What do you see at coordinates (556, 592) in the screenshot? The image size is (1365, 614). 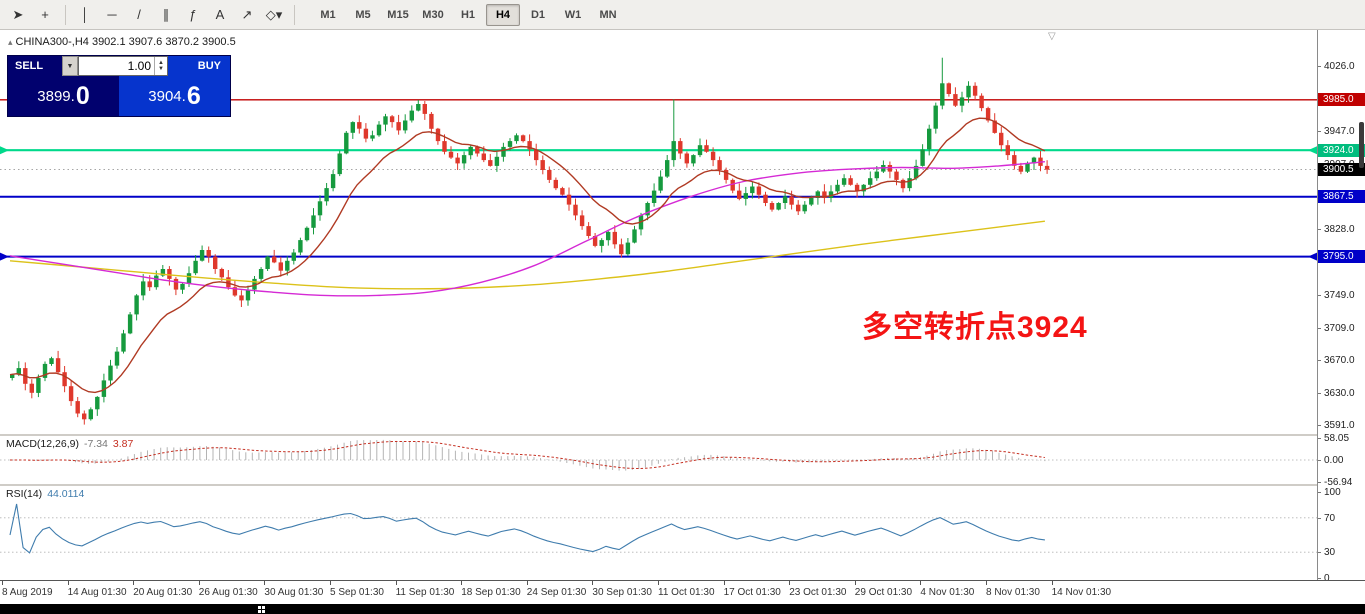 I see `time-tick-label: 24 Sep 01:30` at bounding box center [556, 592].